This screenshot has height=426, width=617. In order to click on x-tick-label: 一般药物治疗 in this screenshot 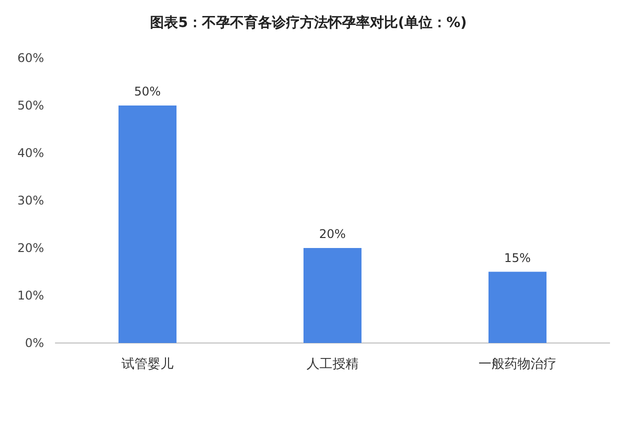, I will do `click(517, 364)`.